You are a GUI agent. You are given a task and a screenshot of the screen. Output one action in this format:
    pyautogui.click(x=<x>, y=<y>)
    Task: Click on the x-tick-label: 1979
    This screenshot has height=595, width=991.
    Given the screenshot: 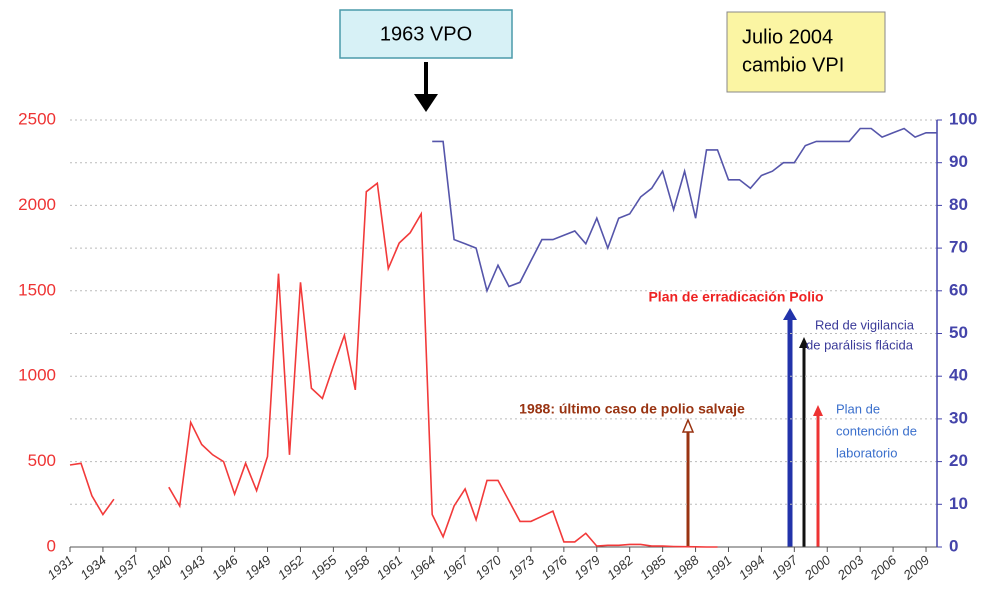 What is the action you would take?
    pyautogui.click(x=587, y=567)
    